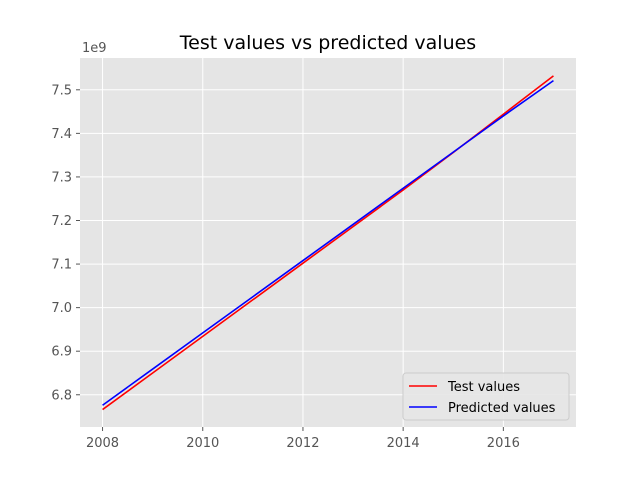 Image resolution: width=640 pixels, height=480 pixels. Describe the element at coordinates (61, 177) in the screenshot. I see `y-tick-label: 7.3` at that location.